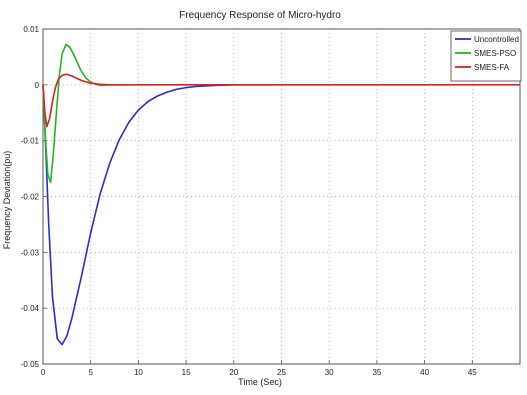  Describe the element at coordinates (260, 15) in the screenshot. I see `chart-title: Frequency Response of Micro-hydro` at that location.